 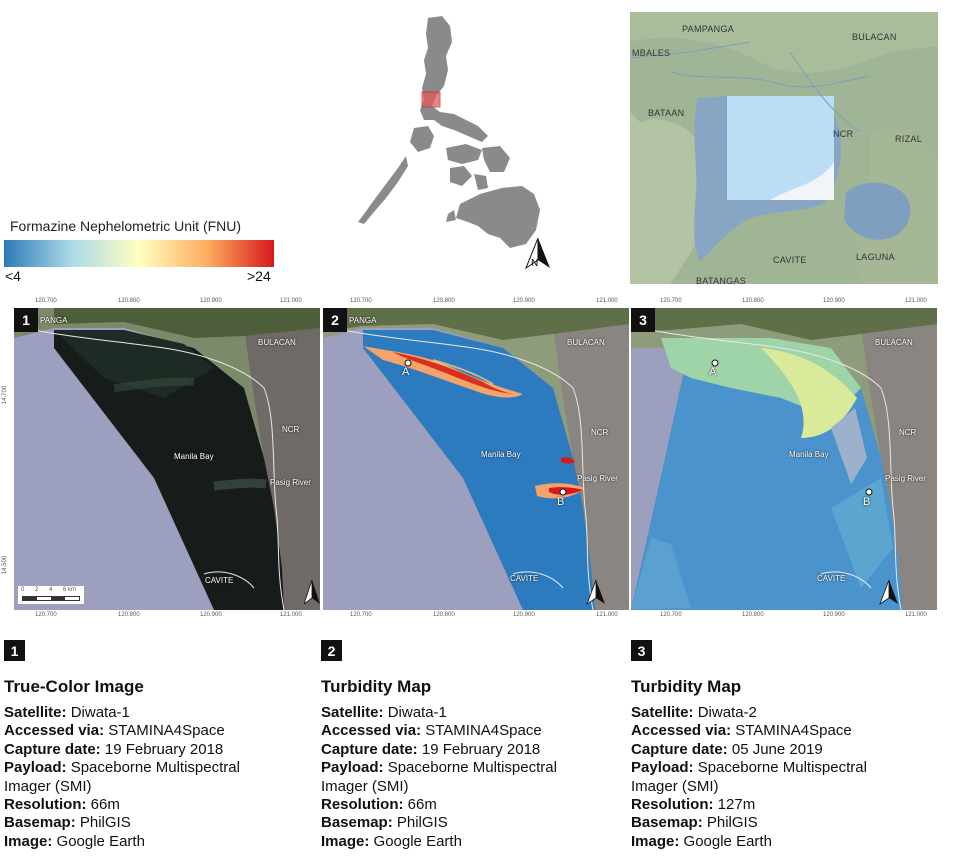 What do you see at coordinates (26, 320) in the screenshot?
I see `panel-badge: 1` at bounding box center [26, 320].